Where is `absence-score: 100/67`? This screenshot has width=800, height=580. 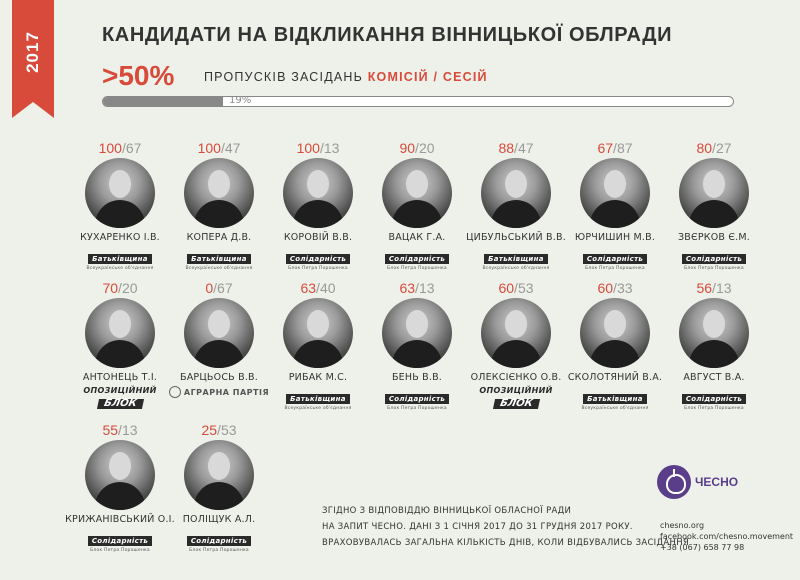
absence-score: 100/67 is located at coordinates (120, 148).